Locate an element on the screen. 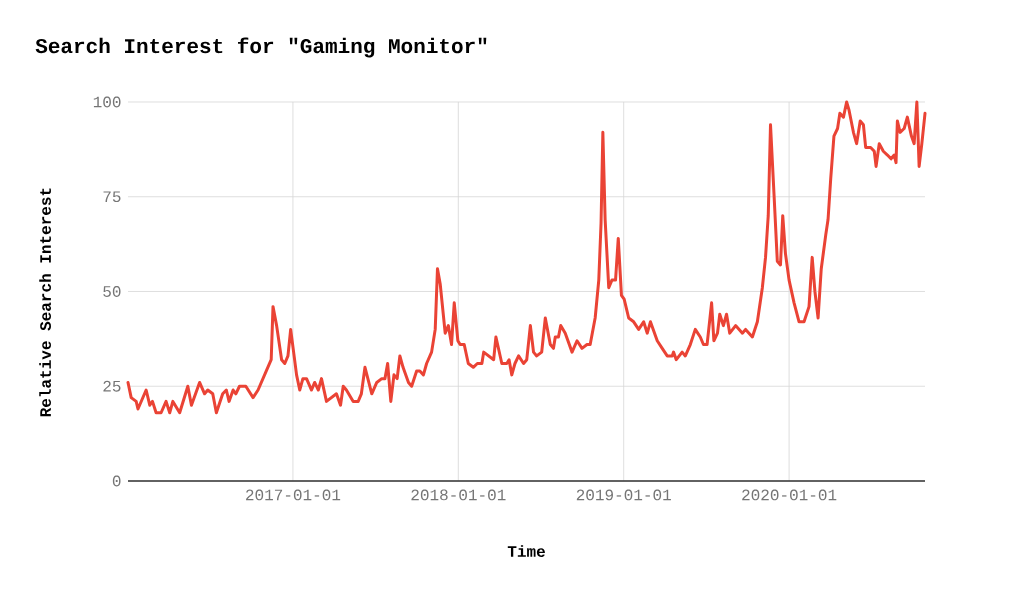 The width and height of the screenshot is (1024, 616). x-axis-title: Time is located at coordinates (526, 551).